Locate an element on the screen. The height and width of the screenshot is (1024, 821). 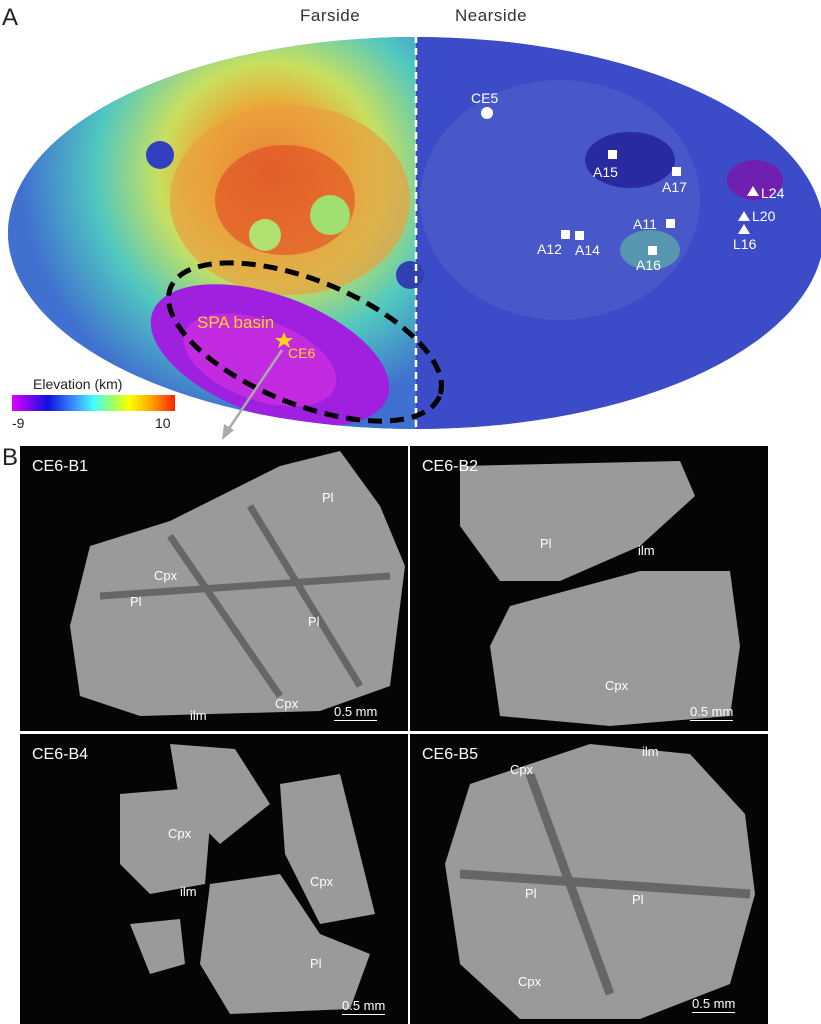
sample-title: CE6-B1 is located at coordinates (60, 466).